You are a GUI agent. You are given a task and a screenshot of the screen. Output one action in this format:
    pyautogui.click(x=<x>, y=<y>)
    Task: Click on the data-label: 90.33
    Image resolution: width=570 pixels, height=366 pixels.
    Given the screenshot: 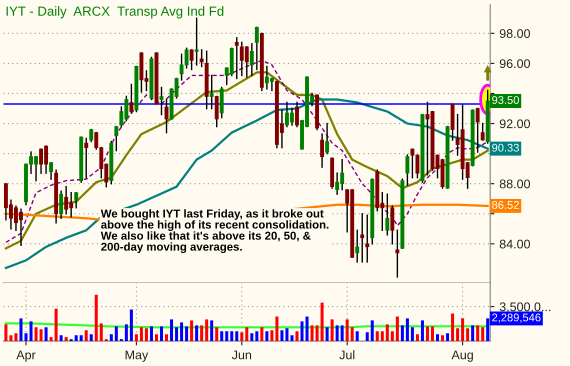 What is the action you would take?
    pyautogui.click(x=505, y=148)
    